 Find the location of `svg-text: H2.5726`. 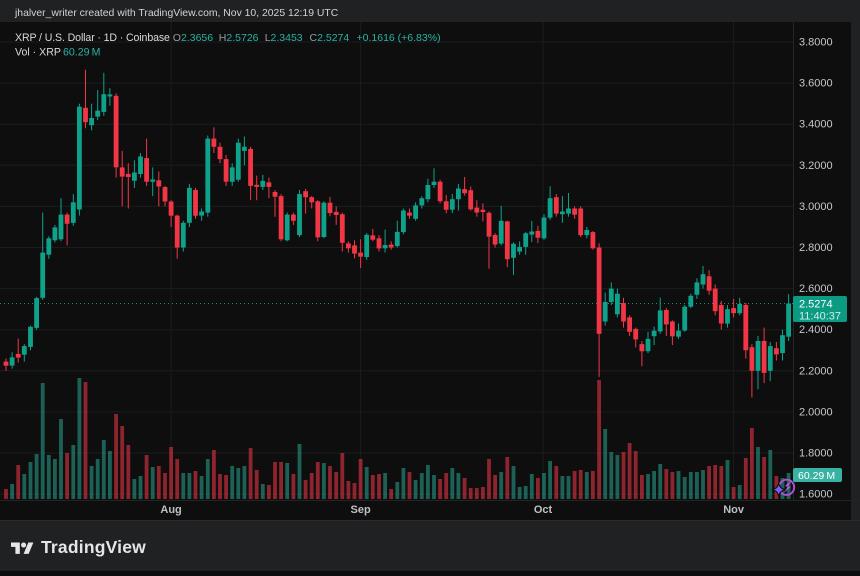

svg-text: H2.5726 is located at coordinates (239, 38).